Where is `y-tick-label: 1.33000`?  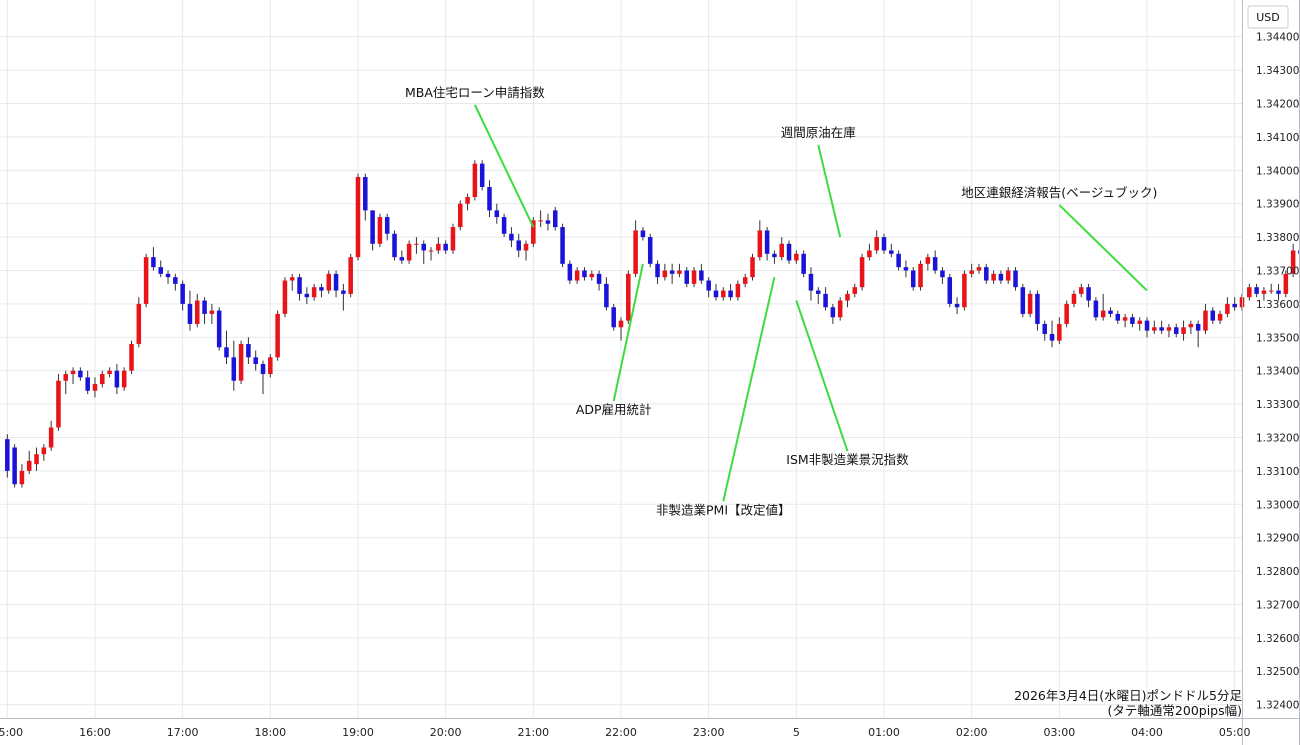 y-tick-label: 1.33000 is located at coordinates (1277, 505).